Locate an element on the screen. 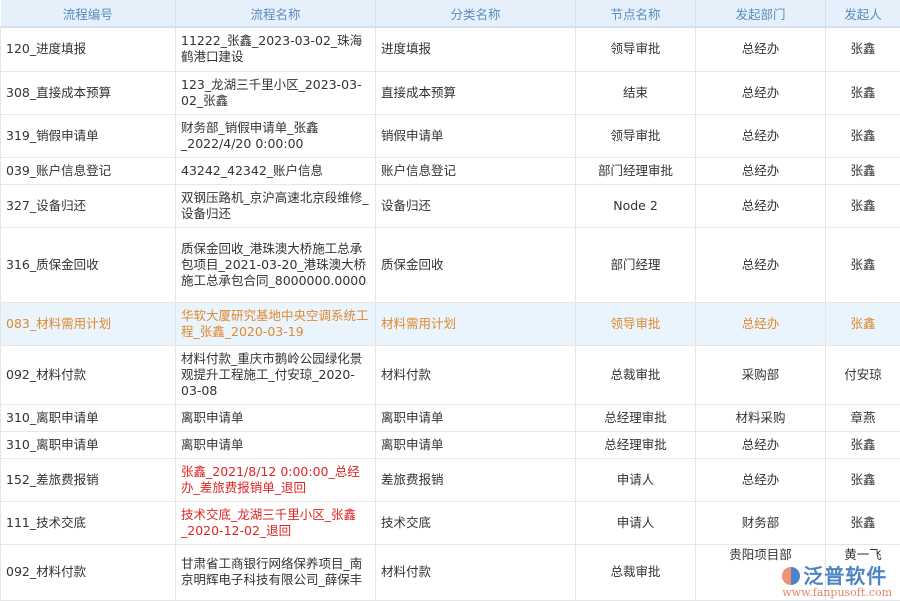 The image size is (900, 601). col-header-category: 分类名称 is located at coordinates (476, 13).